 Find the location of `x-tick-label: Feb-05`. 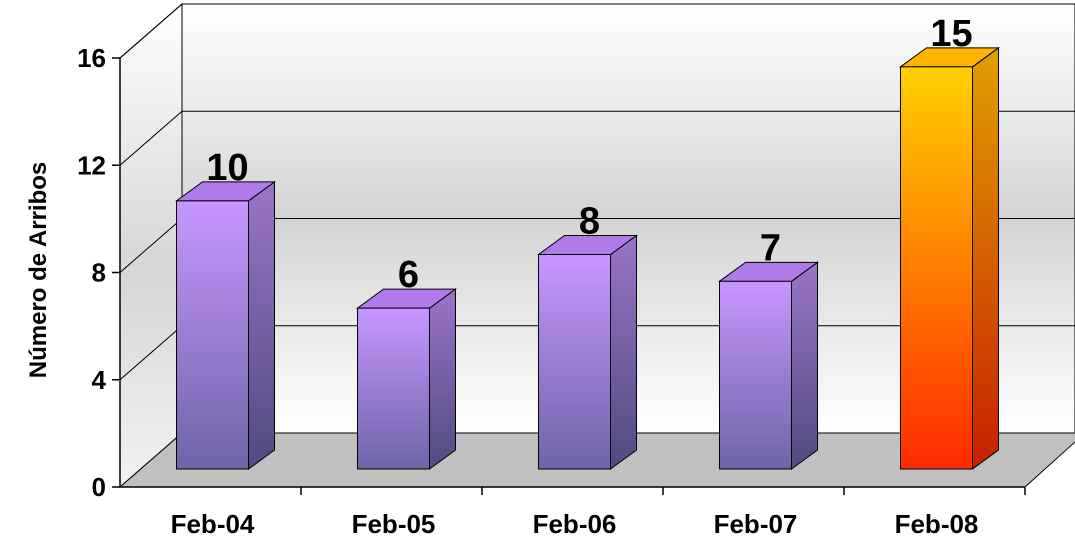

x-tick-label: Feb-05 is located at coordinates (394, 522).